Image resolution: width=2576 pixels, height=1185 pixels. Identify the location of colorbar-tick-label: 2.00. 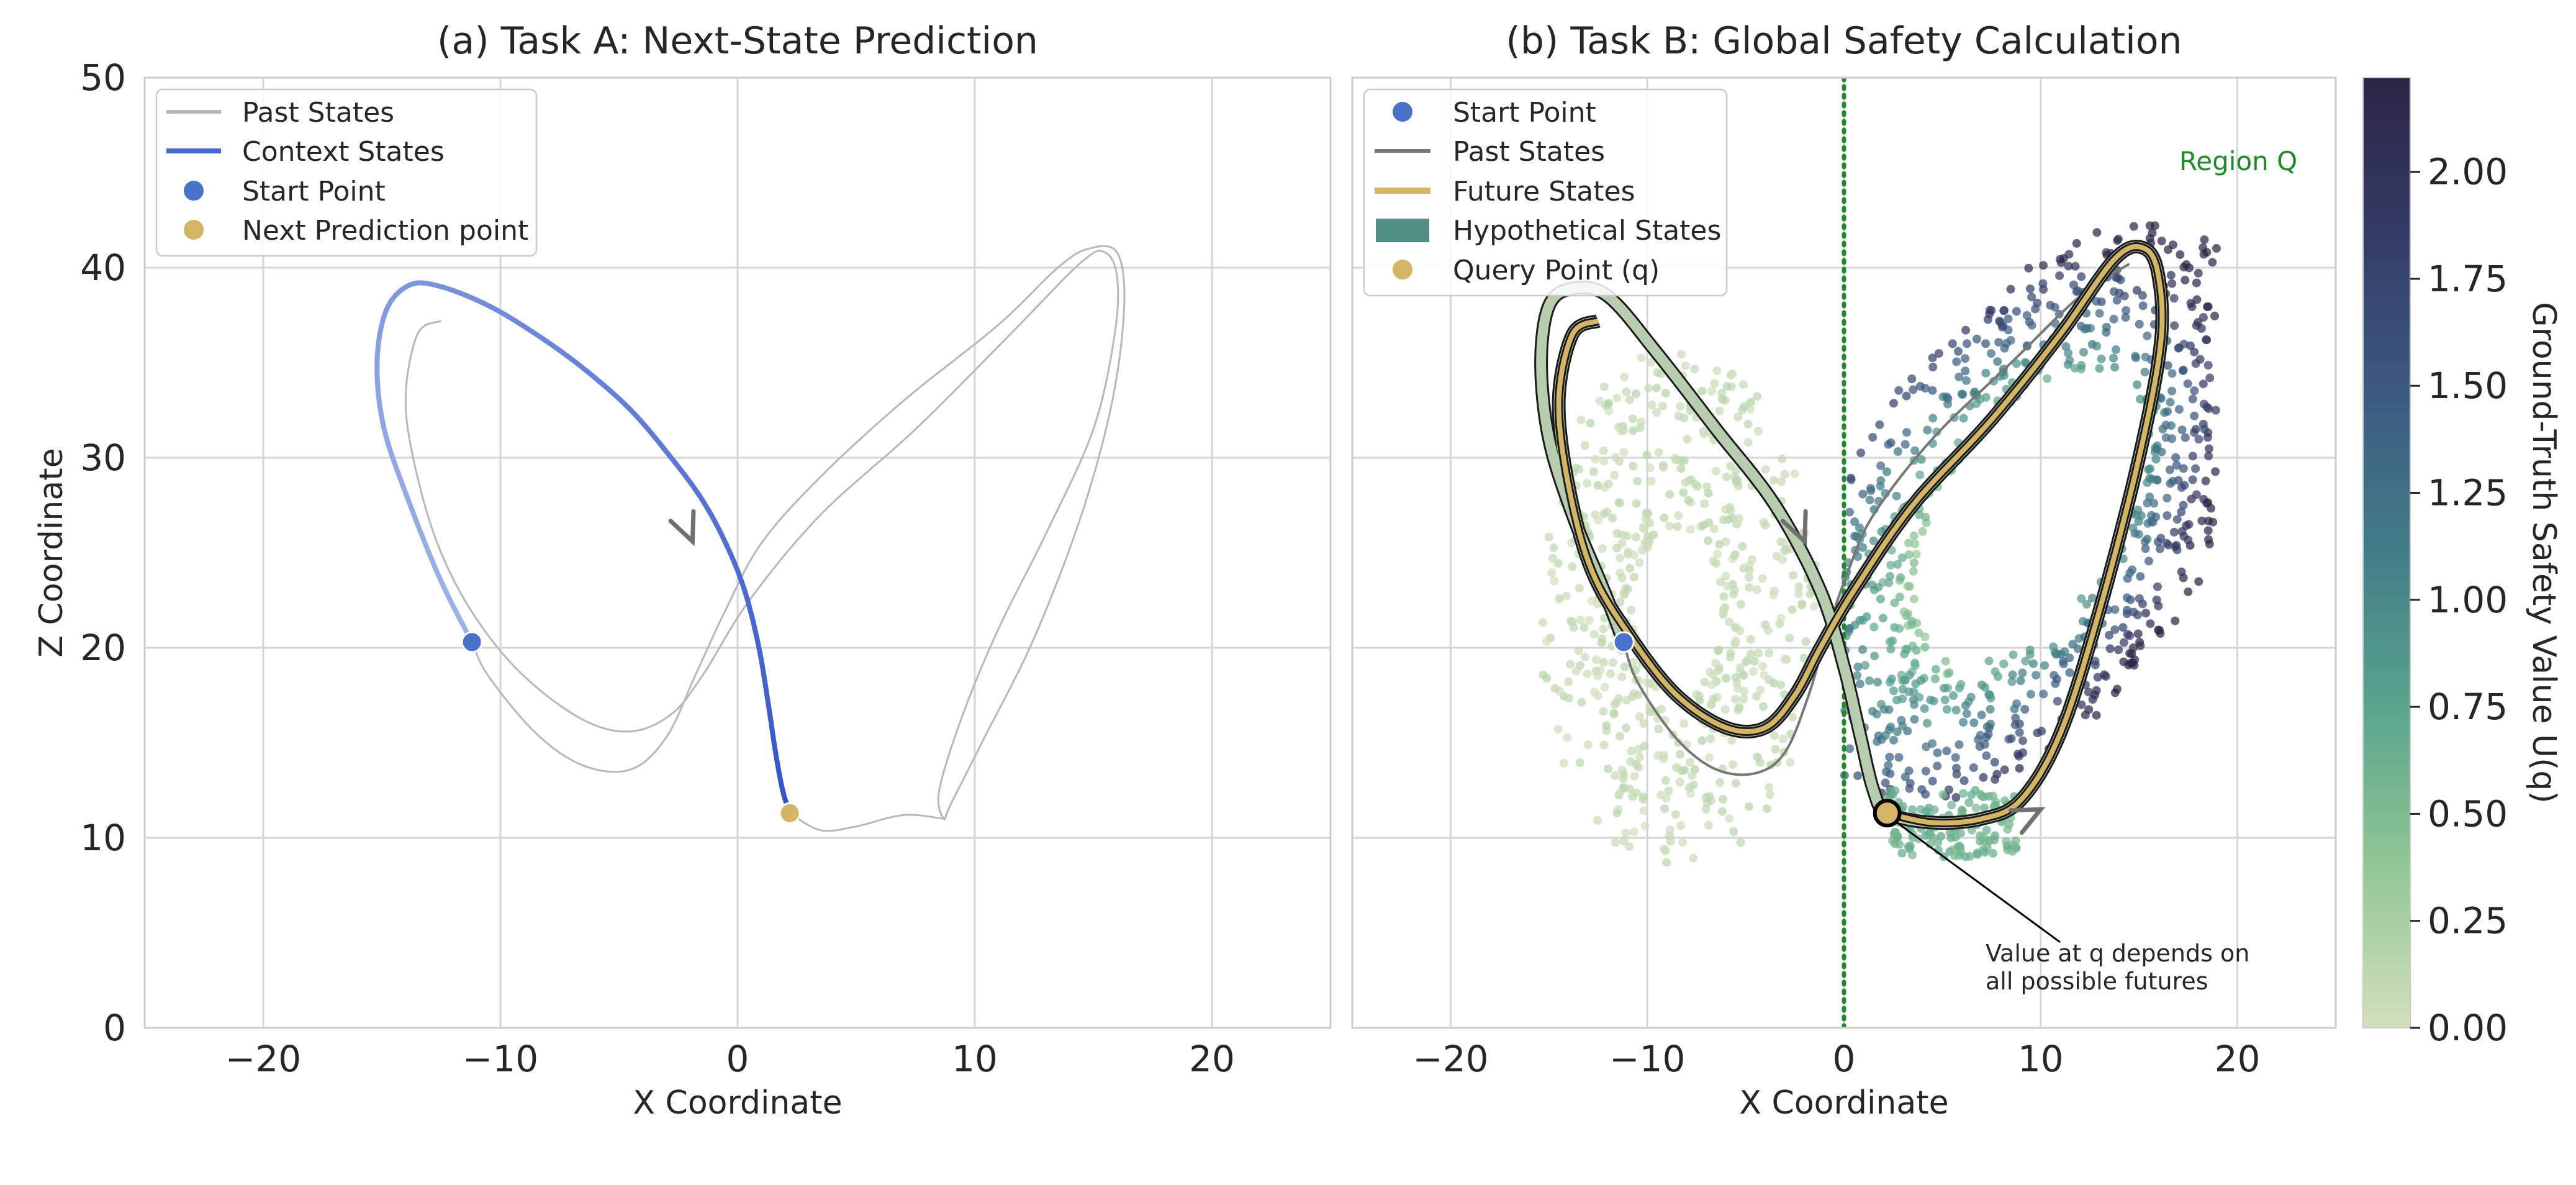
(2468, 172).